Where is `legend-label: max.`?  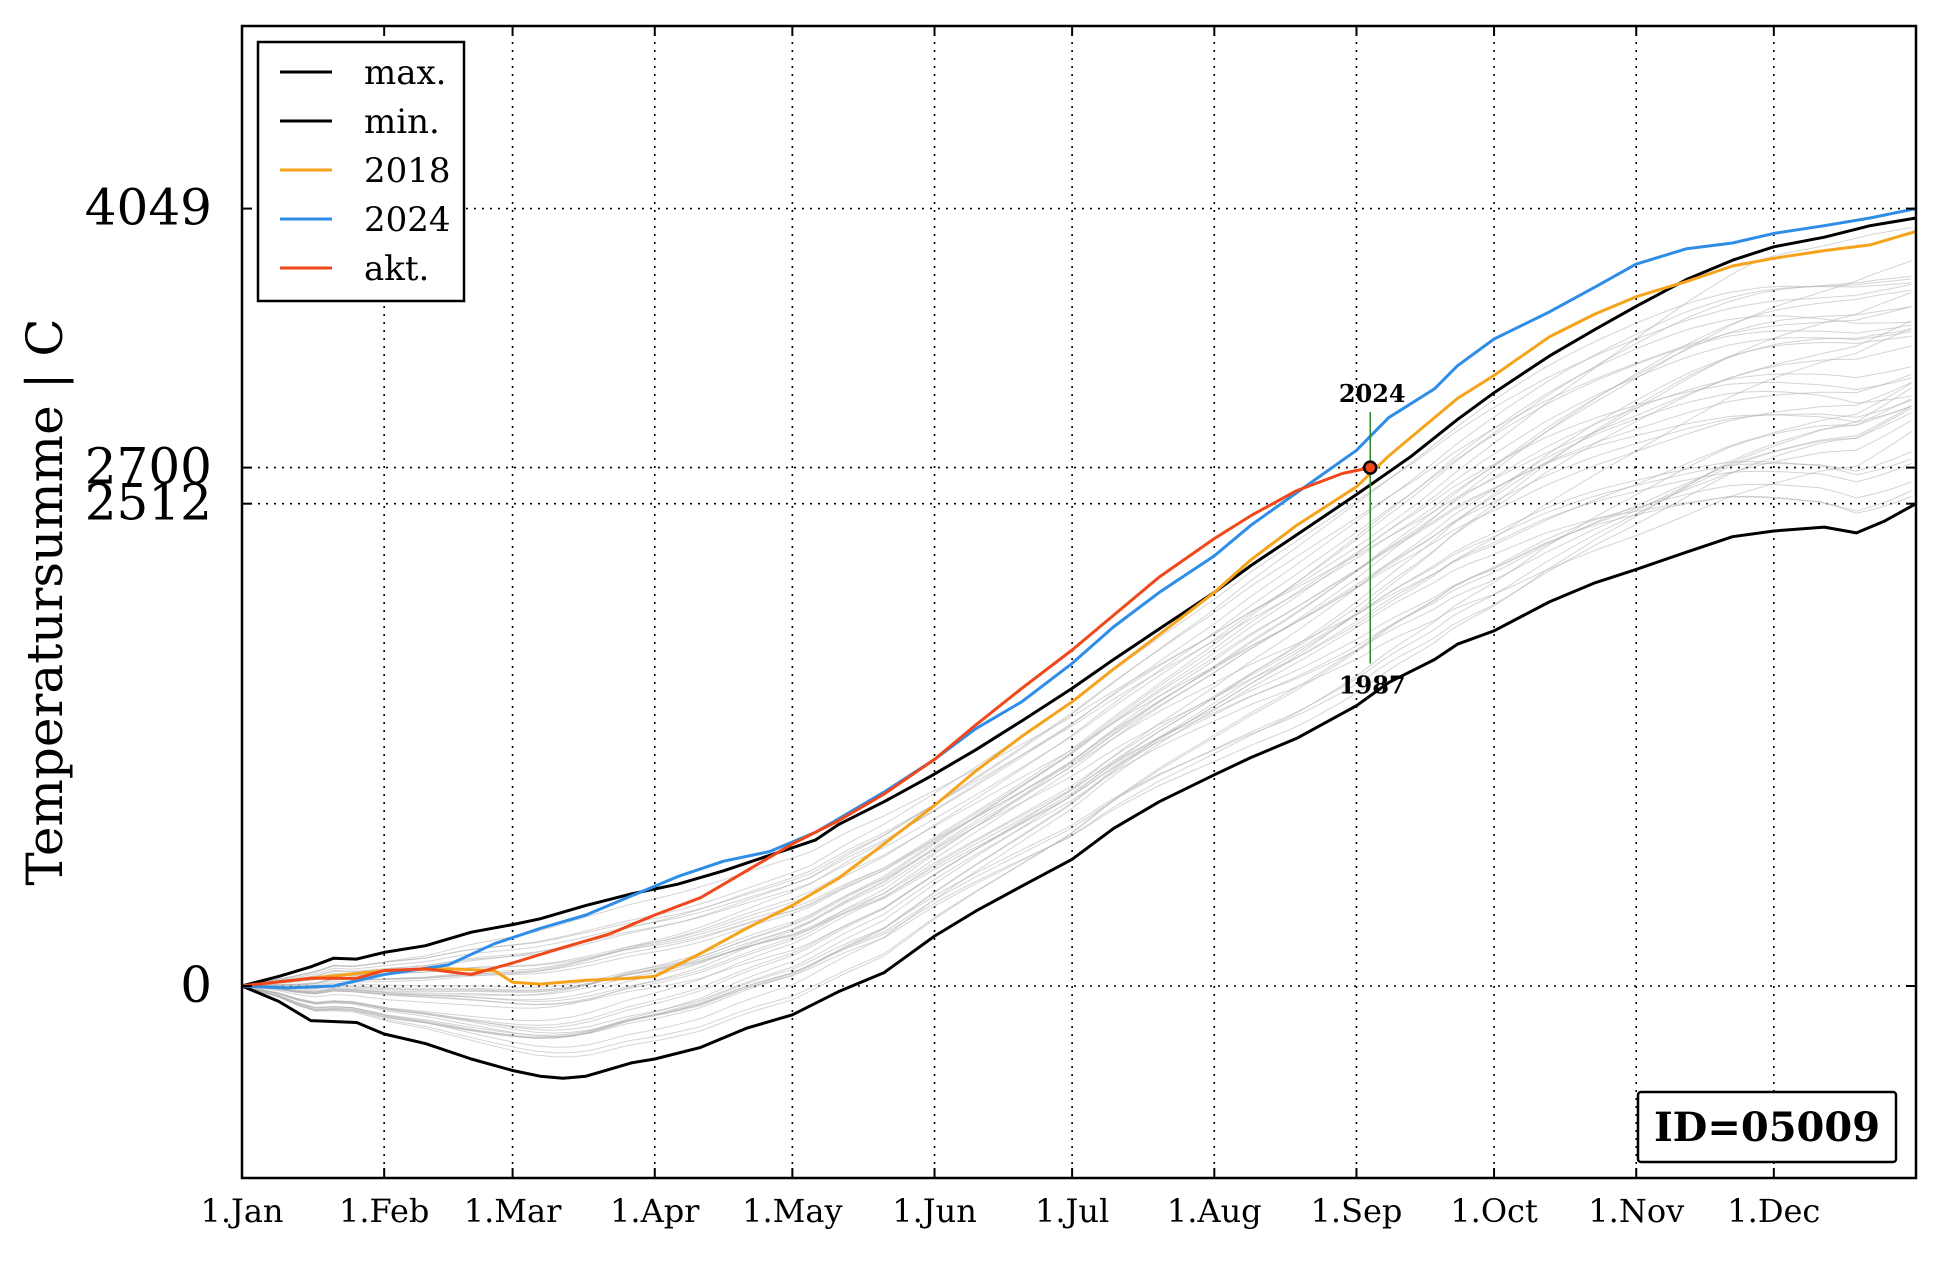
legend-label: max. is located at coordinates (405, 73).